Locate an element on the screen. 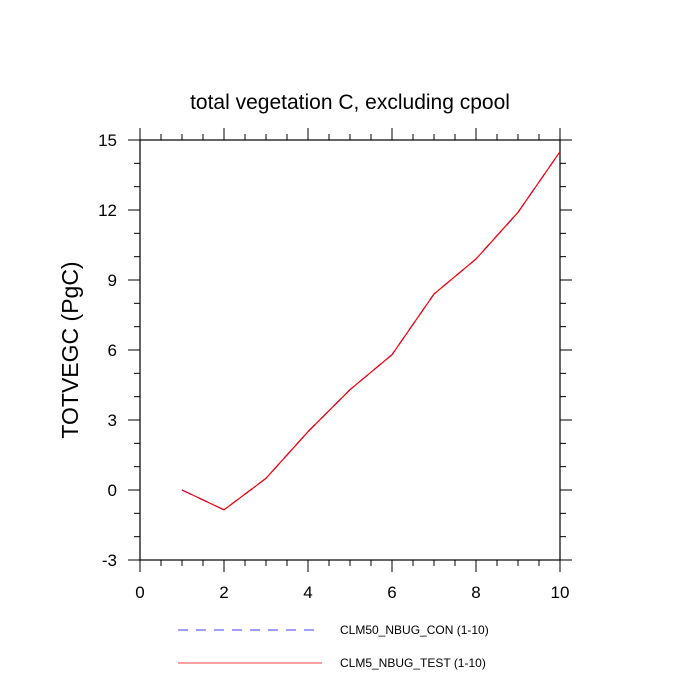 This screenshot has height=700, width=700. x-tick-label: 6 is located at coordinates (391, 592).